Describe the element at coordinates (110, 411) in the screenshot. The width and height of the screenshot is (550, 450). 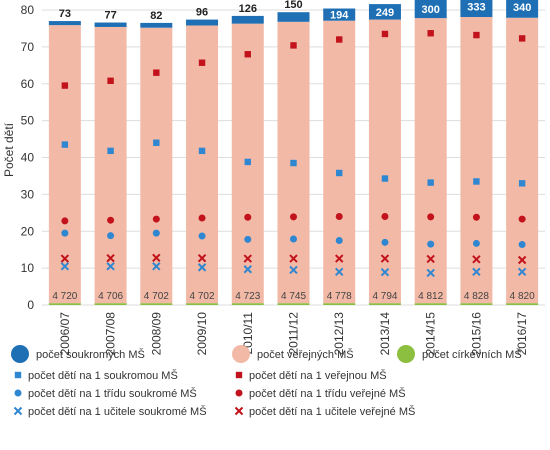
I see `legend-item: počet dětí na 1 učitele soukromé MŠ` at that location.